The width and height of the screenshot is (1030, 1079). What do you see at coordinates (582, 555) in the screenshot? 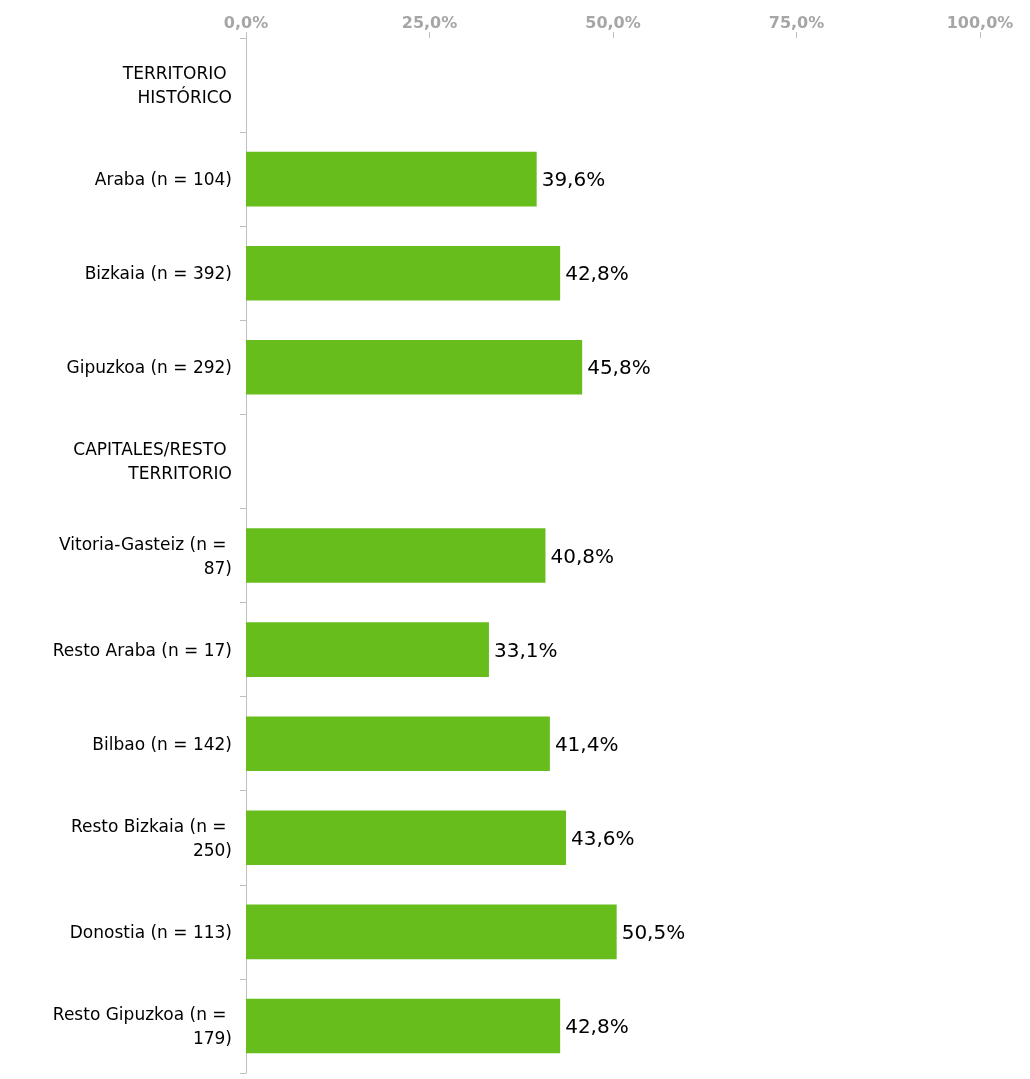
I see `data-label: 40,8%` at bounding box center [582, 555].